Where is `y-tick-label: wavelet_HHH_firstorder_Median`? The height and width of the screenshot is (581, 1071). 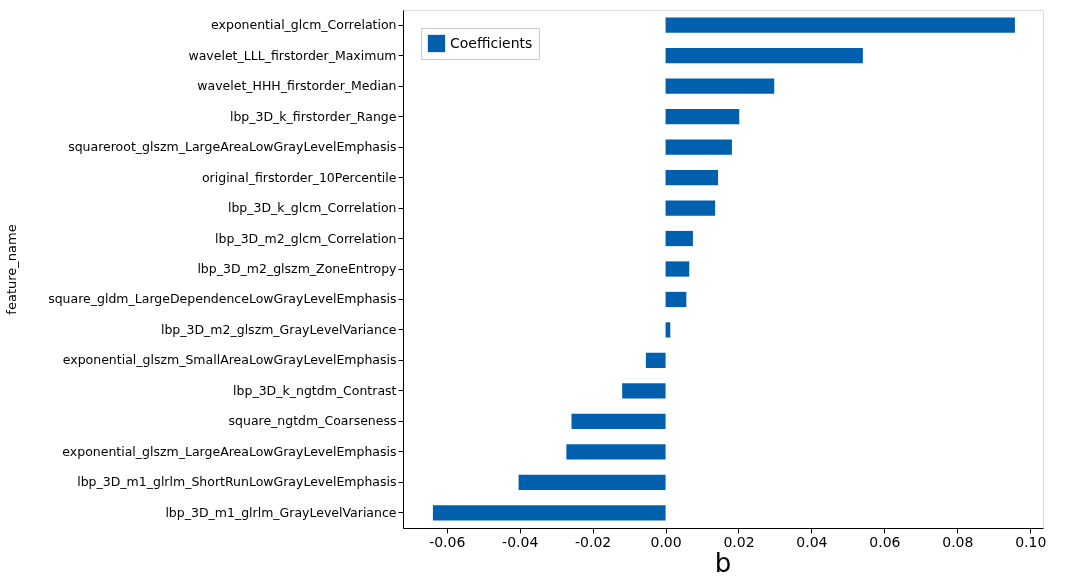 y-tick-label: wavelet_HHH_firstorder_Median is located at coordinates (297, 86).